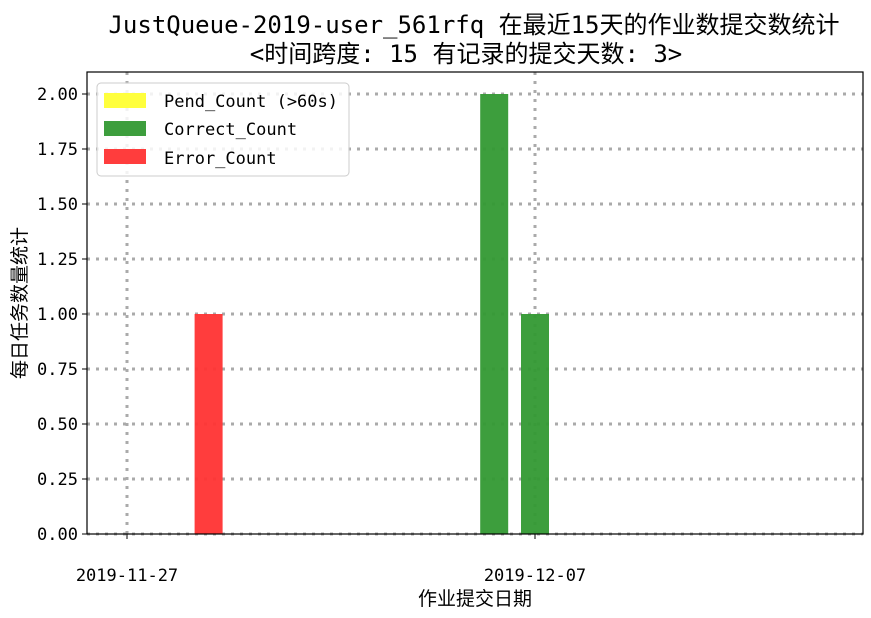 The image size is (871, 618). What do you see at coordinates (57, 535) in the screenshot?
I see `y-tick-label: 0.00` at bounding box center [57, 535].